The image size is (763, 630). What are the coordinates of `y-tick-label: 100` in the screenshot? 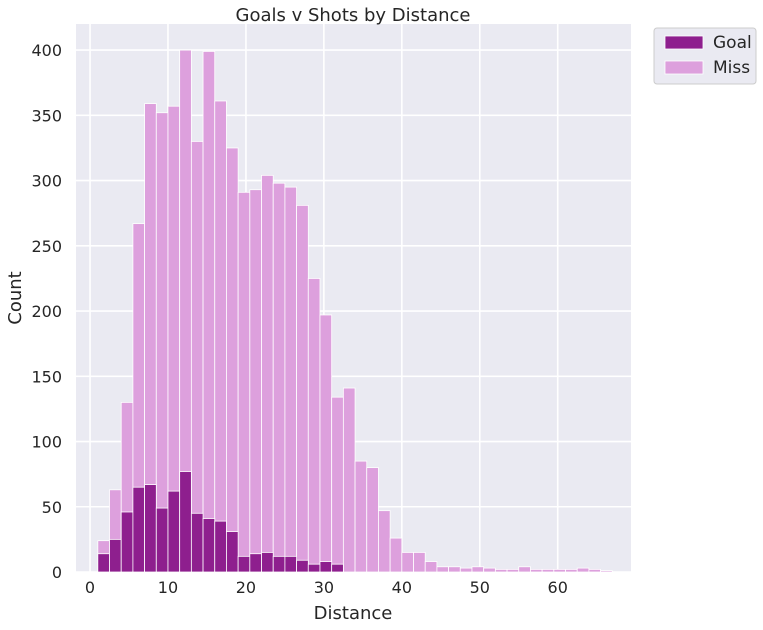 It's located at (46, 442).